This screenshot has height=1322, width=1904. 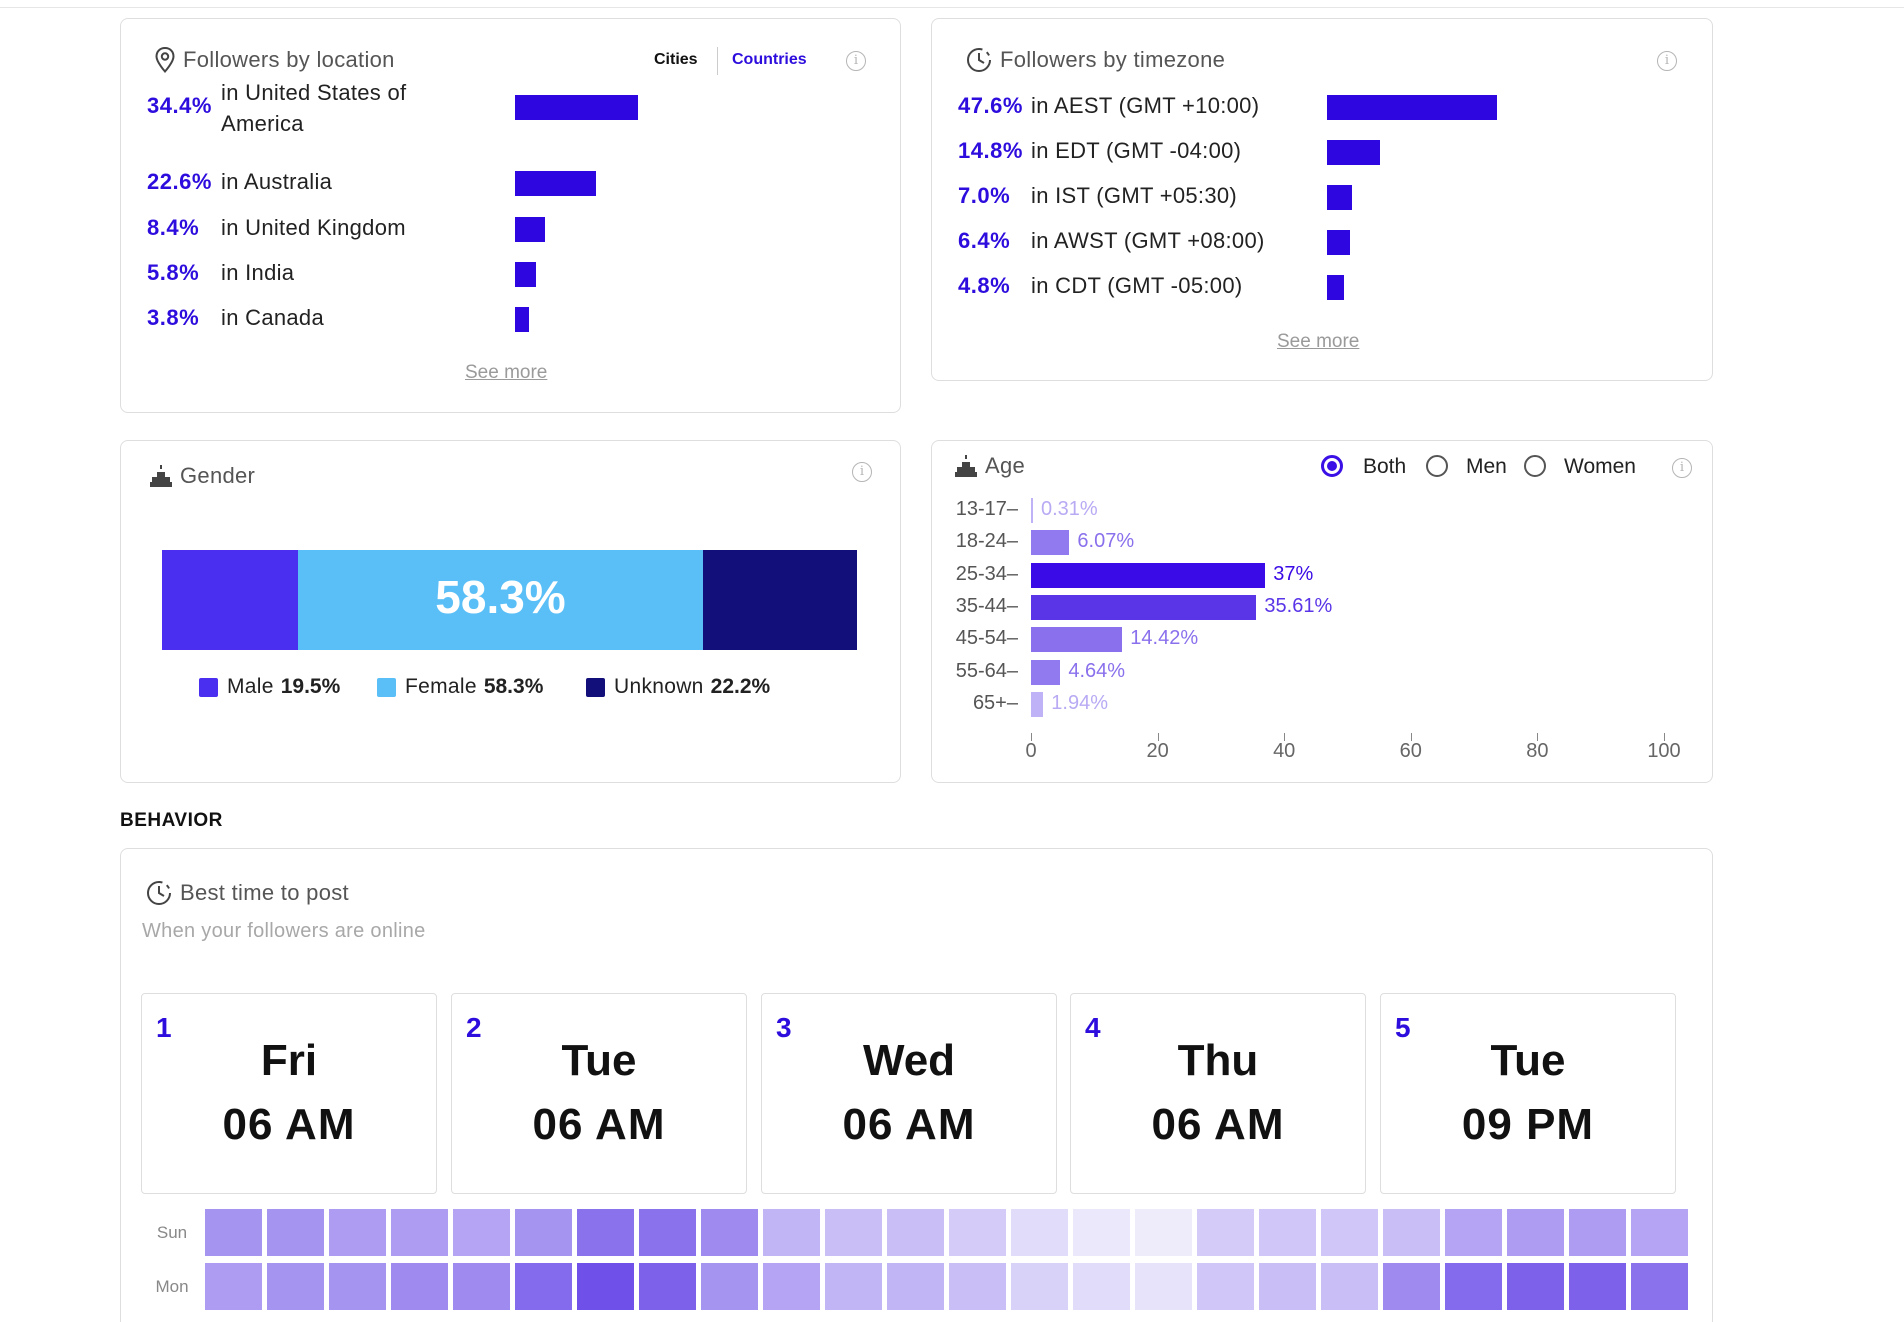 What do you see at coordinates (986, 606) in the screenshot?
I see `age-category-label: 35-44–` at bounding box center [986, 606].